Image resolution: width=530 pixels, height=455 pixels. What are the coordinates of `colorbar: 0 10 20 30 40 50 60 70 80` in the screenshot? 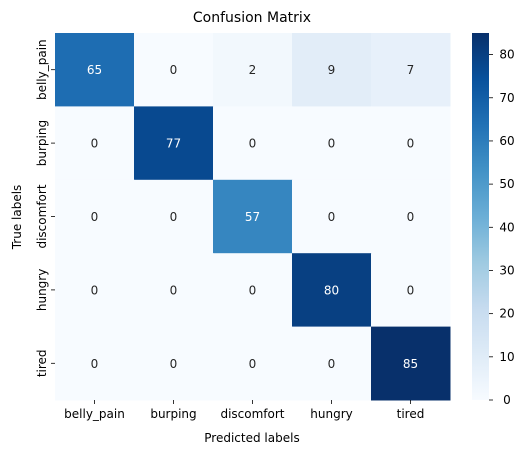 It's located at (493, 220).